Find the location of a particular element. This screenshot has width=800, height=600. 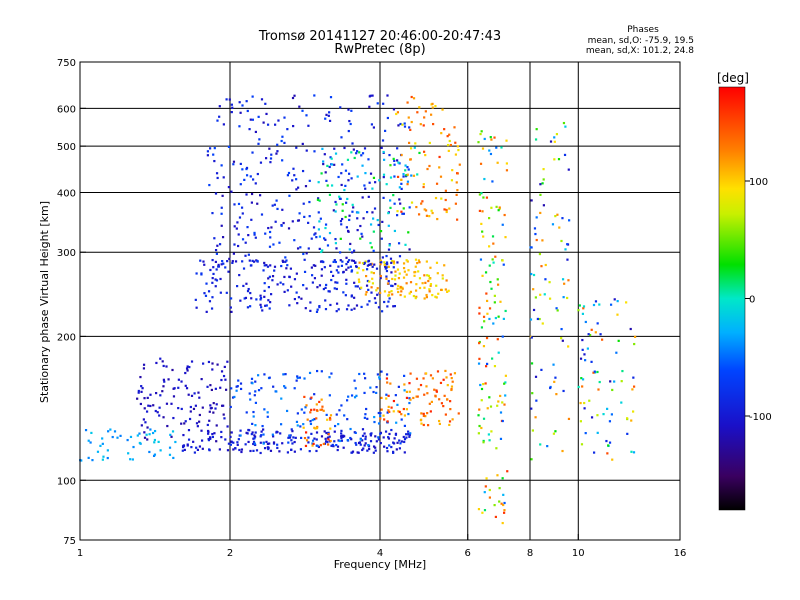

y-tick-label: 750 is located at coordinates (66, 63).